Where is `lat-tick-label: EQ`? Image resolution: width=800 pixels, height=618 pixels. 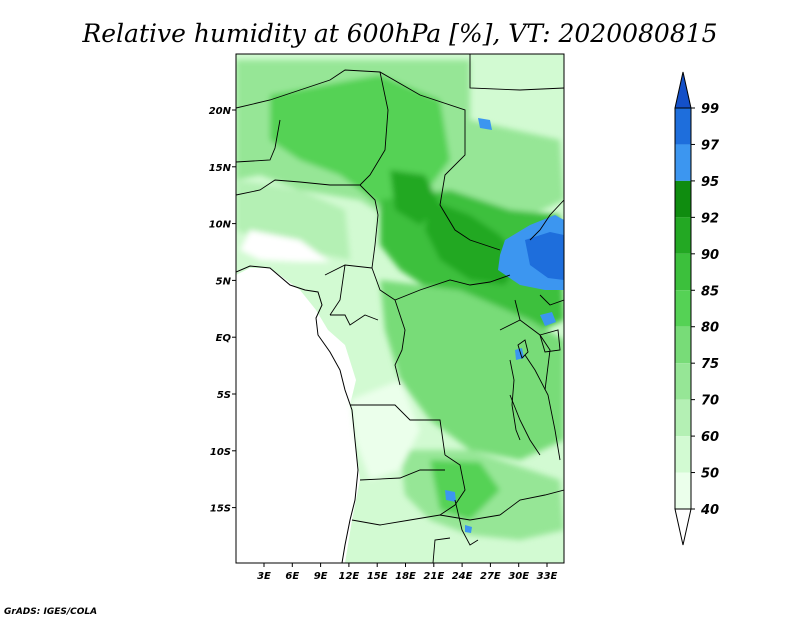 lat-tick-label: EQ is located at coordinates (224, 338).